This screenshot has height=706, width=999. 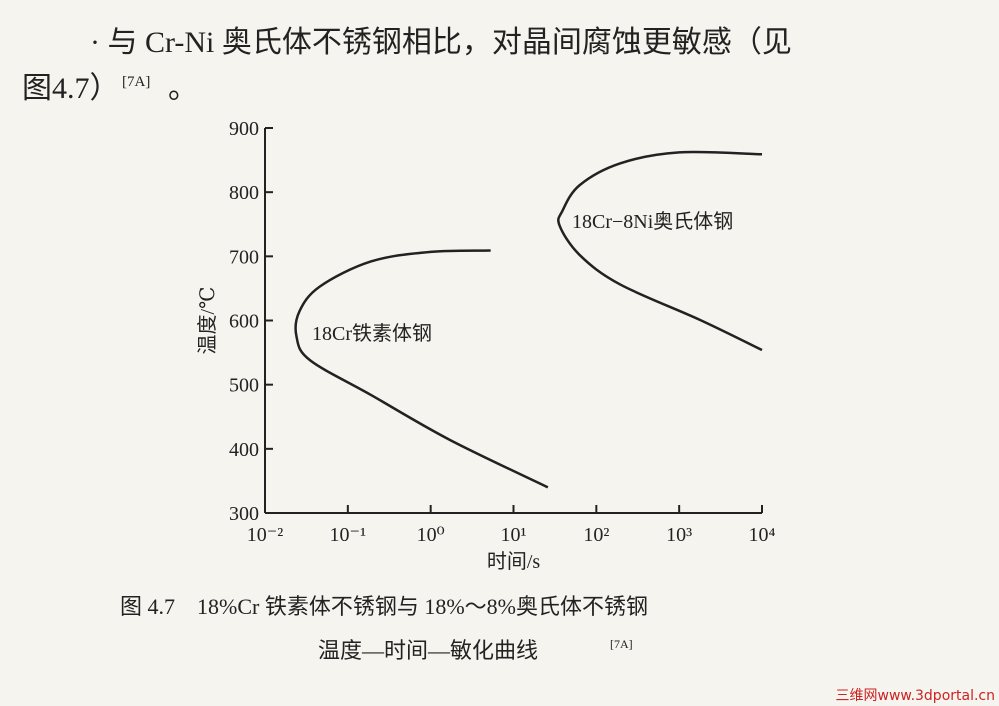 What do you see at coordinates (244, 257) in the screenshot?
I see `y-tick-label: 700` at bounding box center [244, 257].